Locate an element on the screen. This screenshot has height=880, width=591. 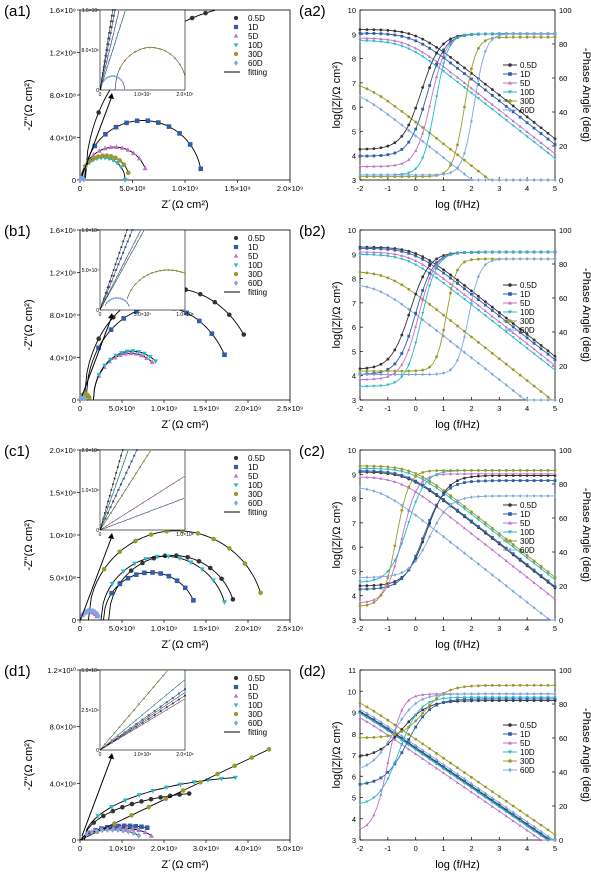
modulus-30D is located at coordinates (457, 336).